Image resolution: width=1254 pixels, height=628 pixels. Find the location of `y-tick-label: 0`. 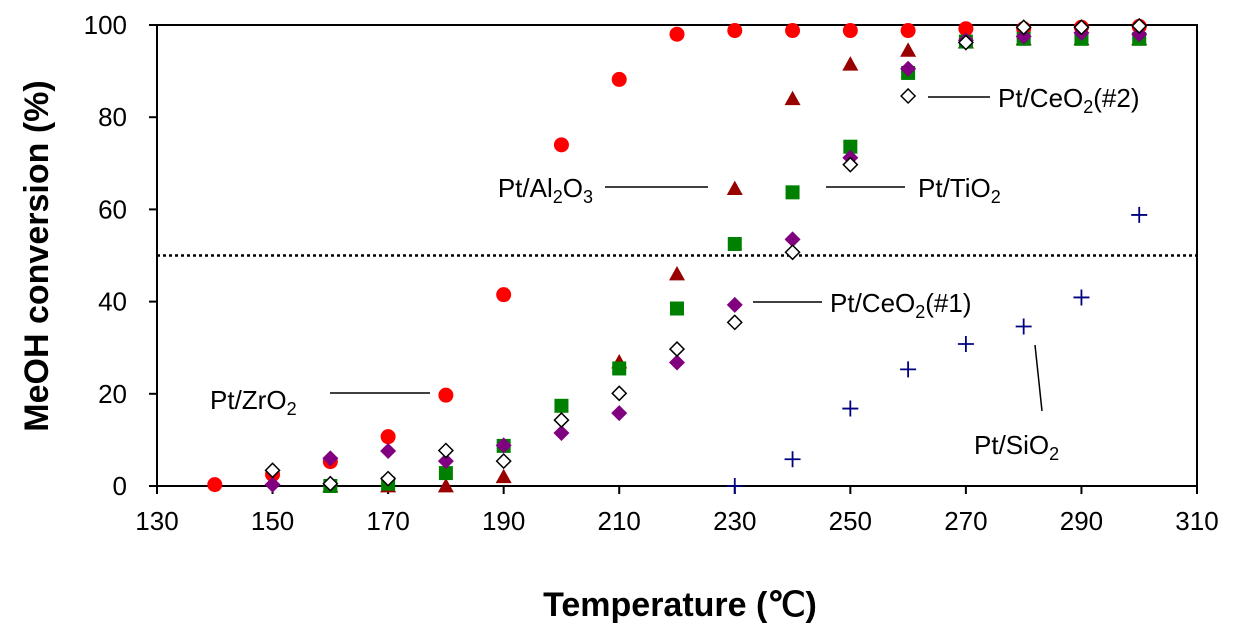

y-tick-label: 0 is located at coordinates (120, 486).